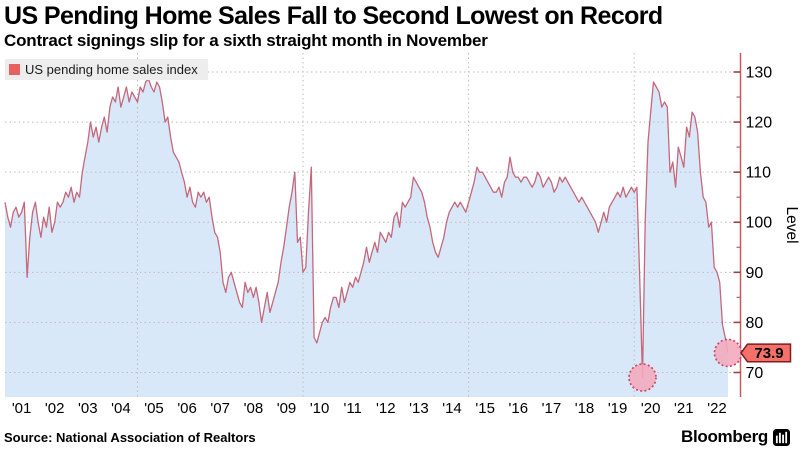 This screenshot has height=450, width=800. I want to click on legend-swatch-icon, so click(14, 69).